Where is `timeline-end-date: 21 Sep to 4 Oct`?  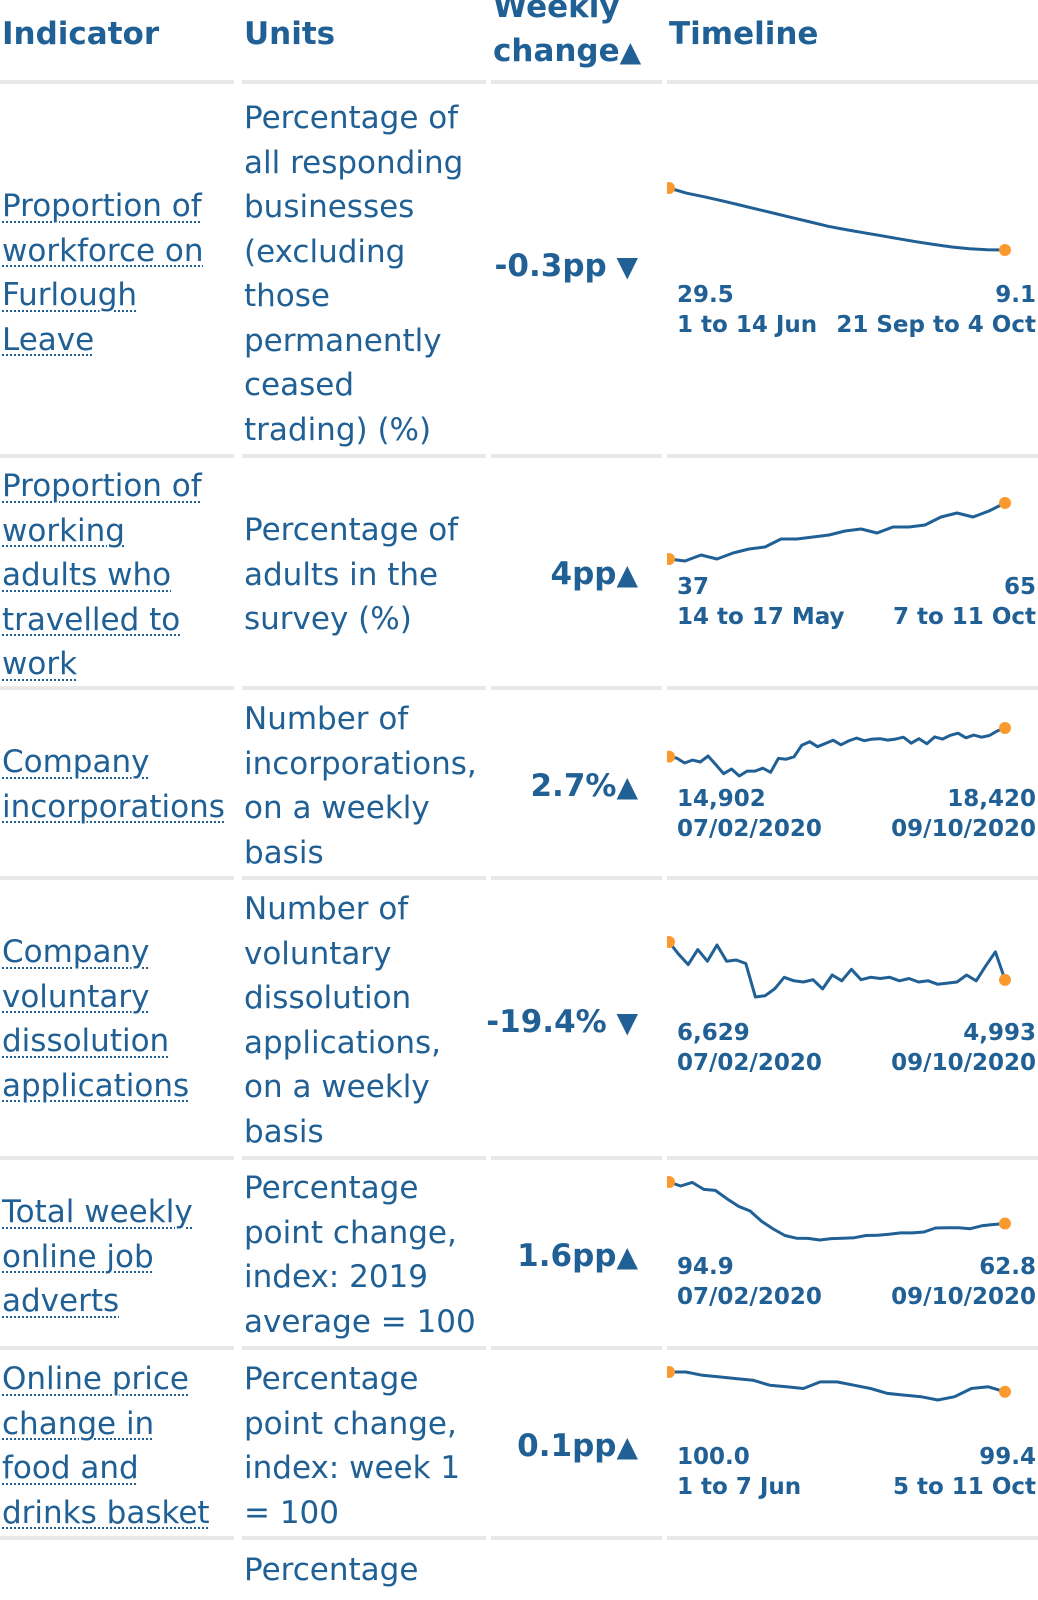 timeline-end-date: 21 Sep to 4 Oct is located at coordinates (936, 325).